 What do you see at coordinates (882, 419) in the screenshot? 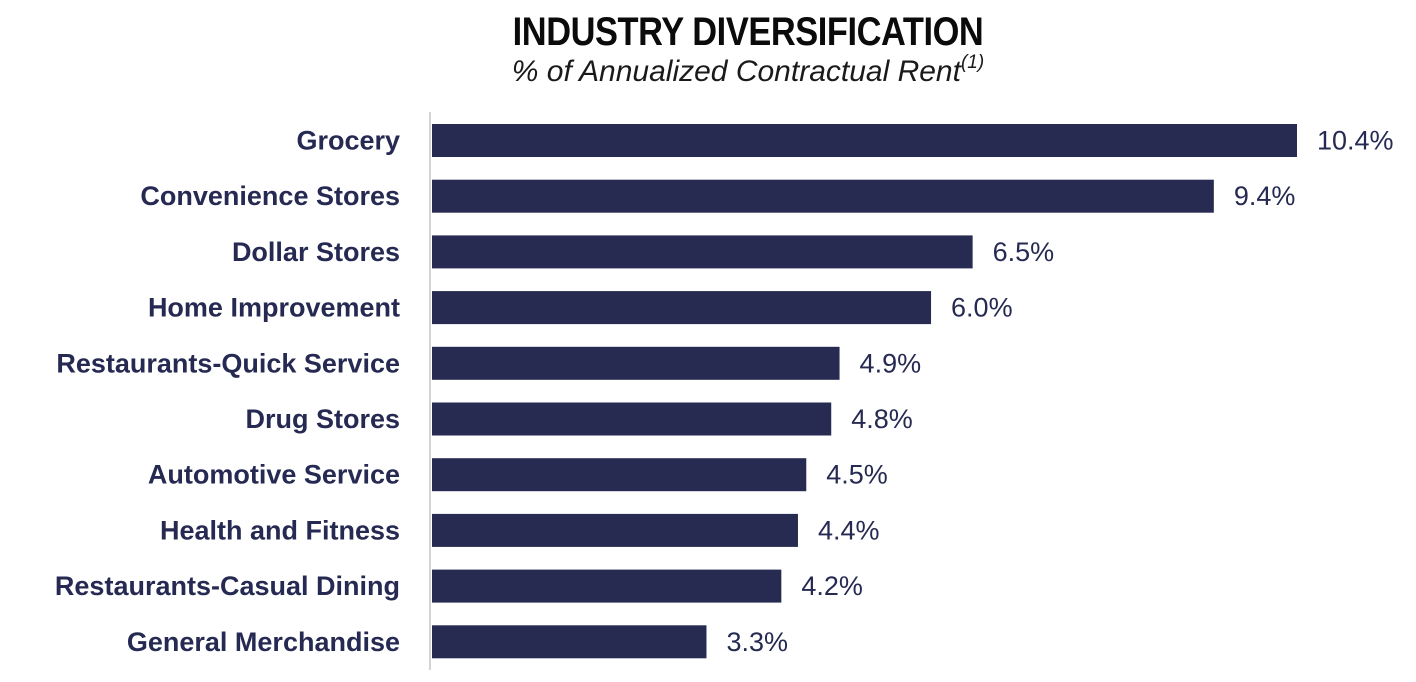
I see `value-label: 4.8%` at bounding box center [882, 419].